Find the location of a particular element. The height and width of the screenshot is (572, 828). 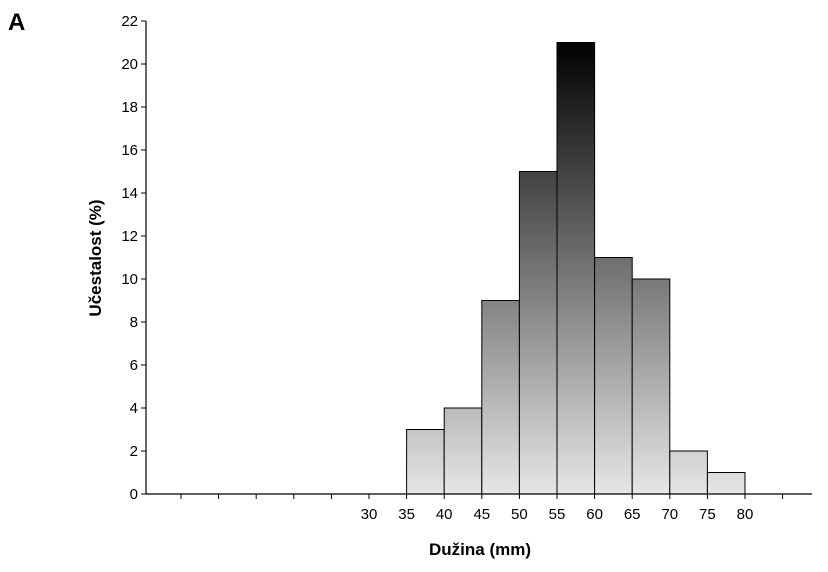

x-tick-label: 45 is located at coordinates (481, 514).